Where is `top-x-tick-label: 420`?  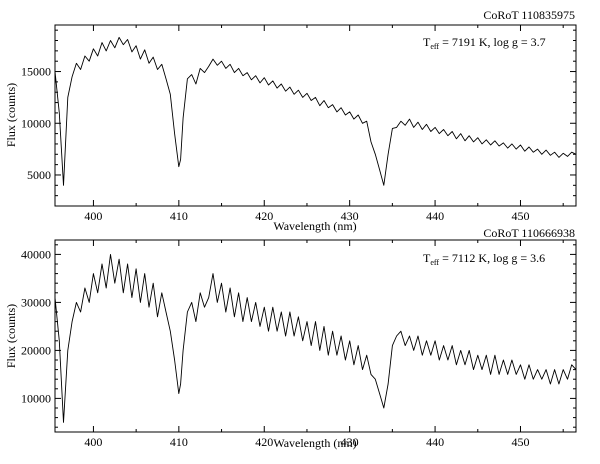
top-x-tick-label: 420 is located at coordinates (264, 216).